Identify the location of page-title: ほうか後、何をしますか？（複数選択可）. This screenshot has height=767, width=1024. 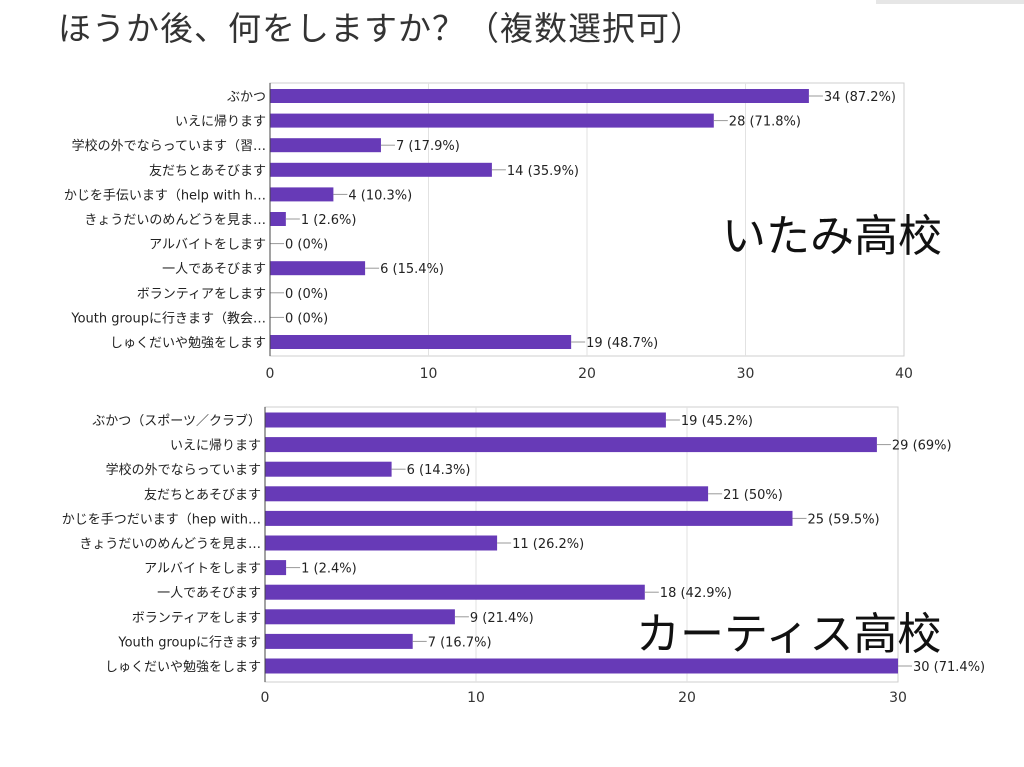
(381, 28).